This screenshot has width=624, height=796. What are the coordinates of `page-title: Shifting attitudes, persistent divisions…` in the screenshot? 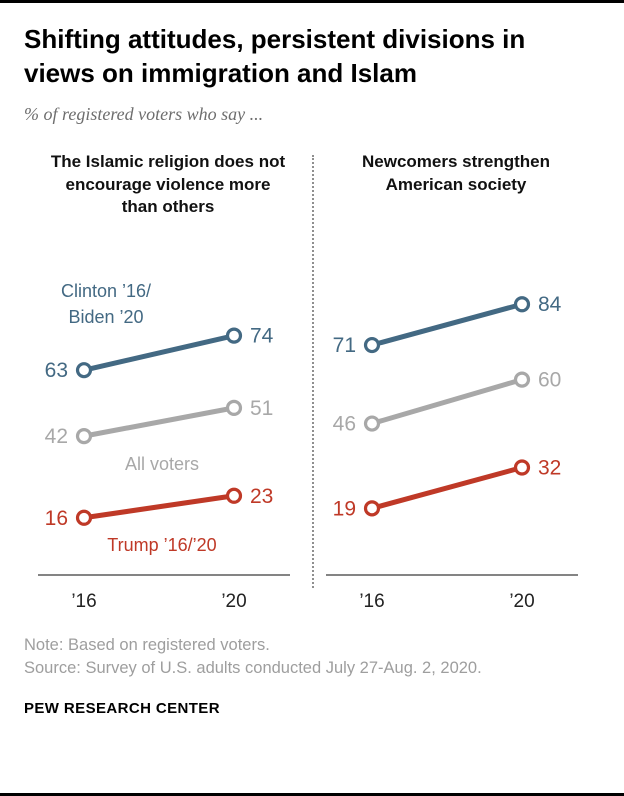 It's located at (275, 56).